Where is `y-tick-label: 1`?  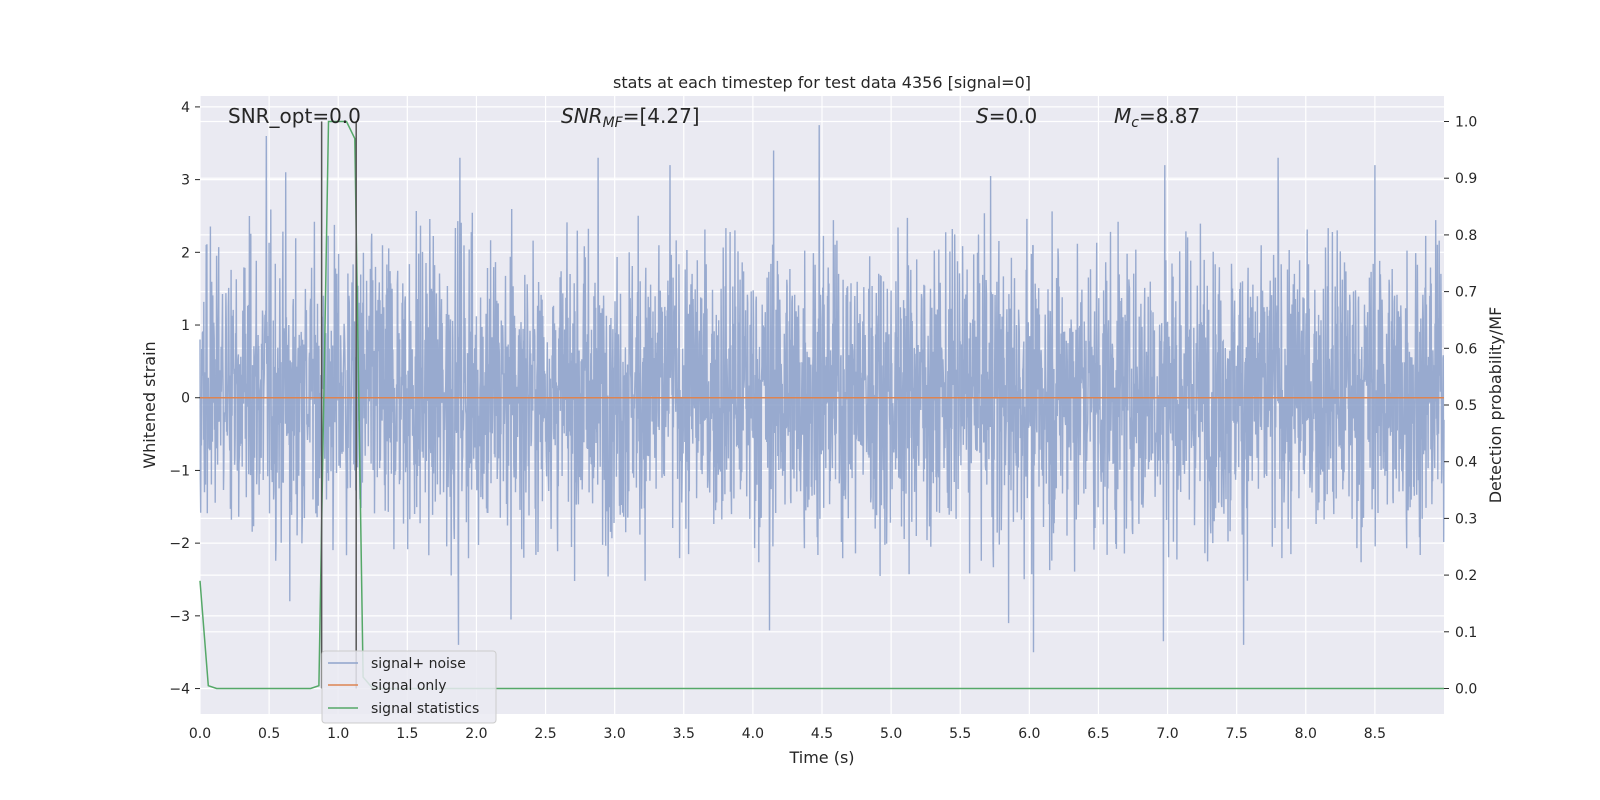
y-tick-label: 1 is located at coordinates (185, 326).